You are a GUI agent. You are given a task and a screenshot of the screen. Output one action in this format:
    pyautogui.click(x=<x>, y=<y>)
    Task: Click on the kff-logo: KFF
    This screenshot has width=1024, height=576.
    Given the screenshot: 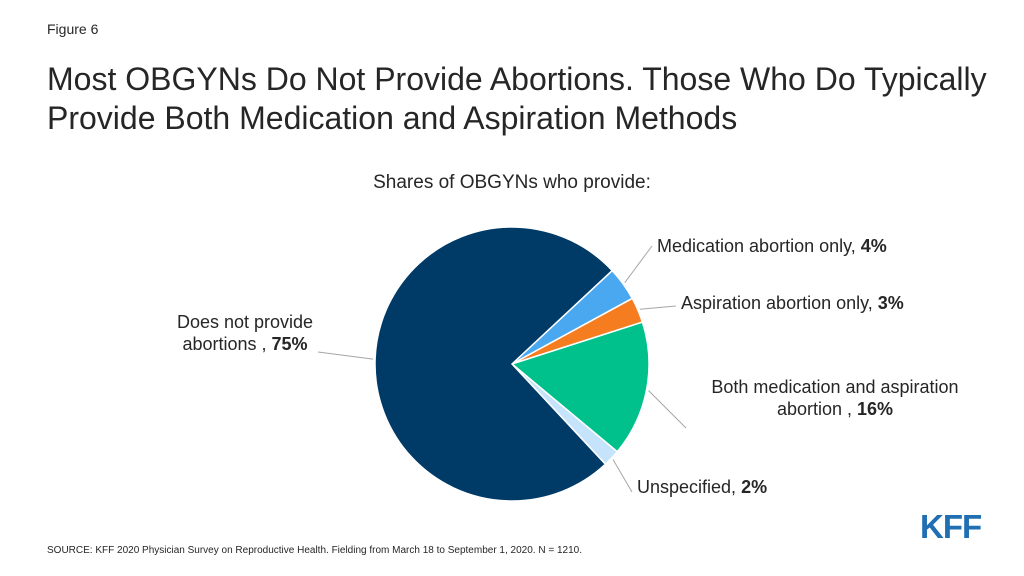 What is the action you would take?
    pyautogui.click(x=951, y=526)
    